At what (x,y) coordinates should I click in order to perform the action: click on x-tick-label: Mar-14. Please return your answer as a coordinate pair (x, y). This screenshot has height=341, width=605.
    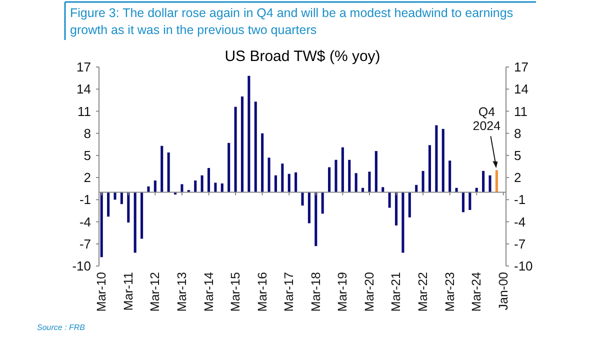
    Looking at the image, I should click on (209, 292).